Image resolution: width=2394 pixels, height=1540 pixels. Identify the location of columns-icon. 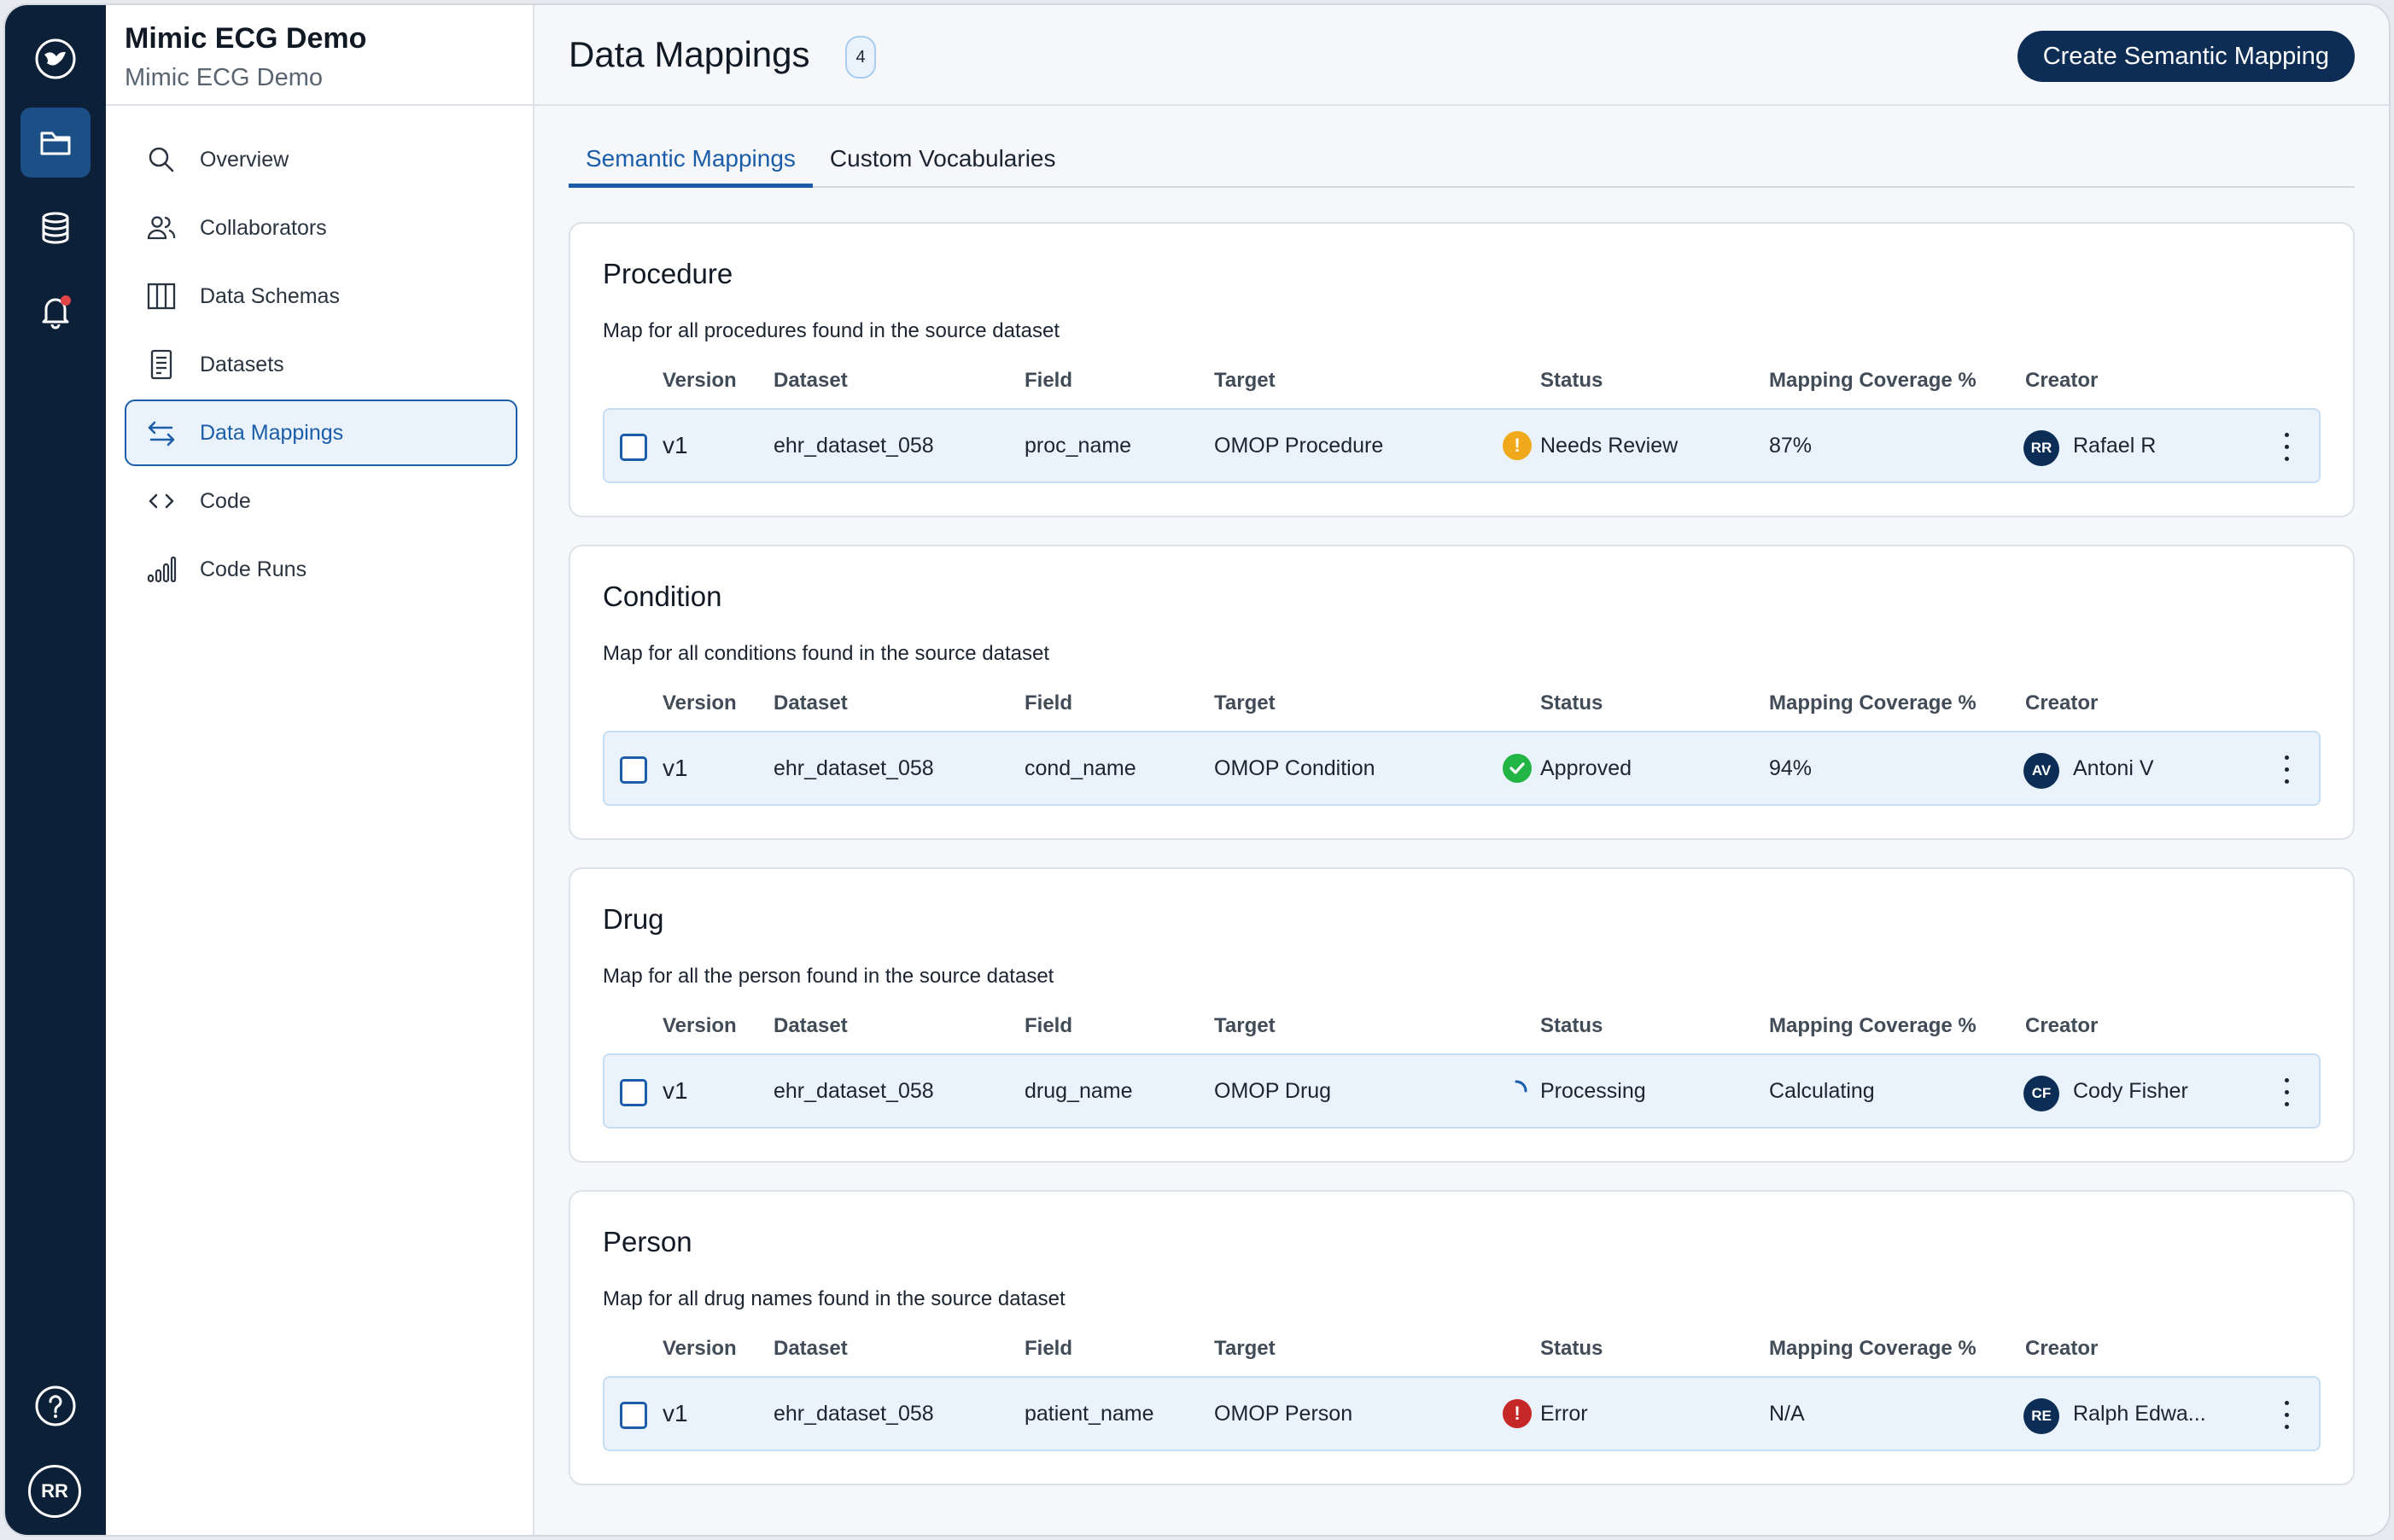
(162, 296).